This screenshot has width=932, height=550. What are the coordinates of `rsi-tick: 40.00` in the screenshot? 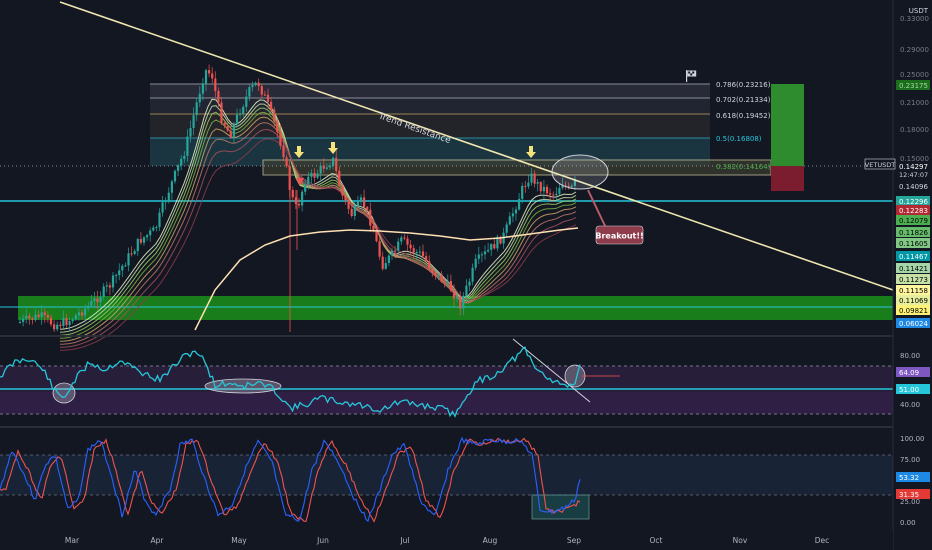 It's located at (910, 405).